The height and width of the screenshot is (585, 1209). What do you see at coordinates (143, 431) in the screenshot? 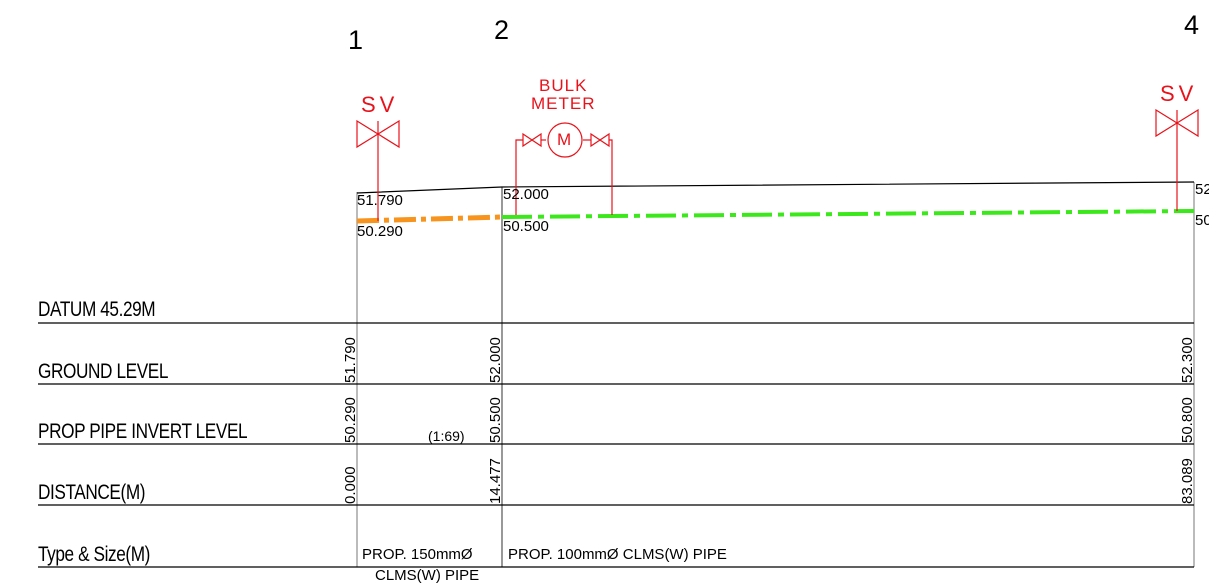
I see `invert-level-label: PROP PIPE INVERT LEVEL` at bounding box center [143, 431].